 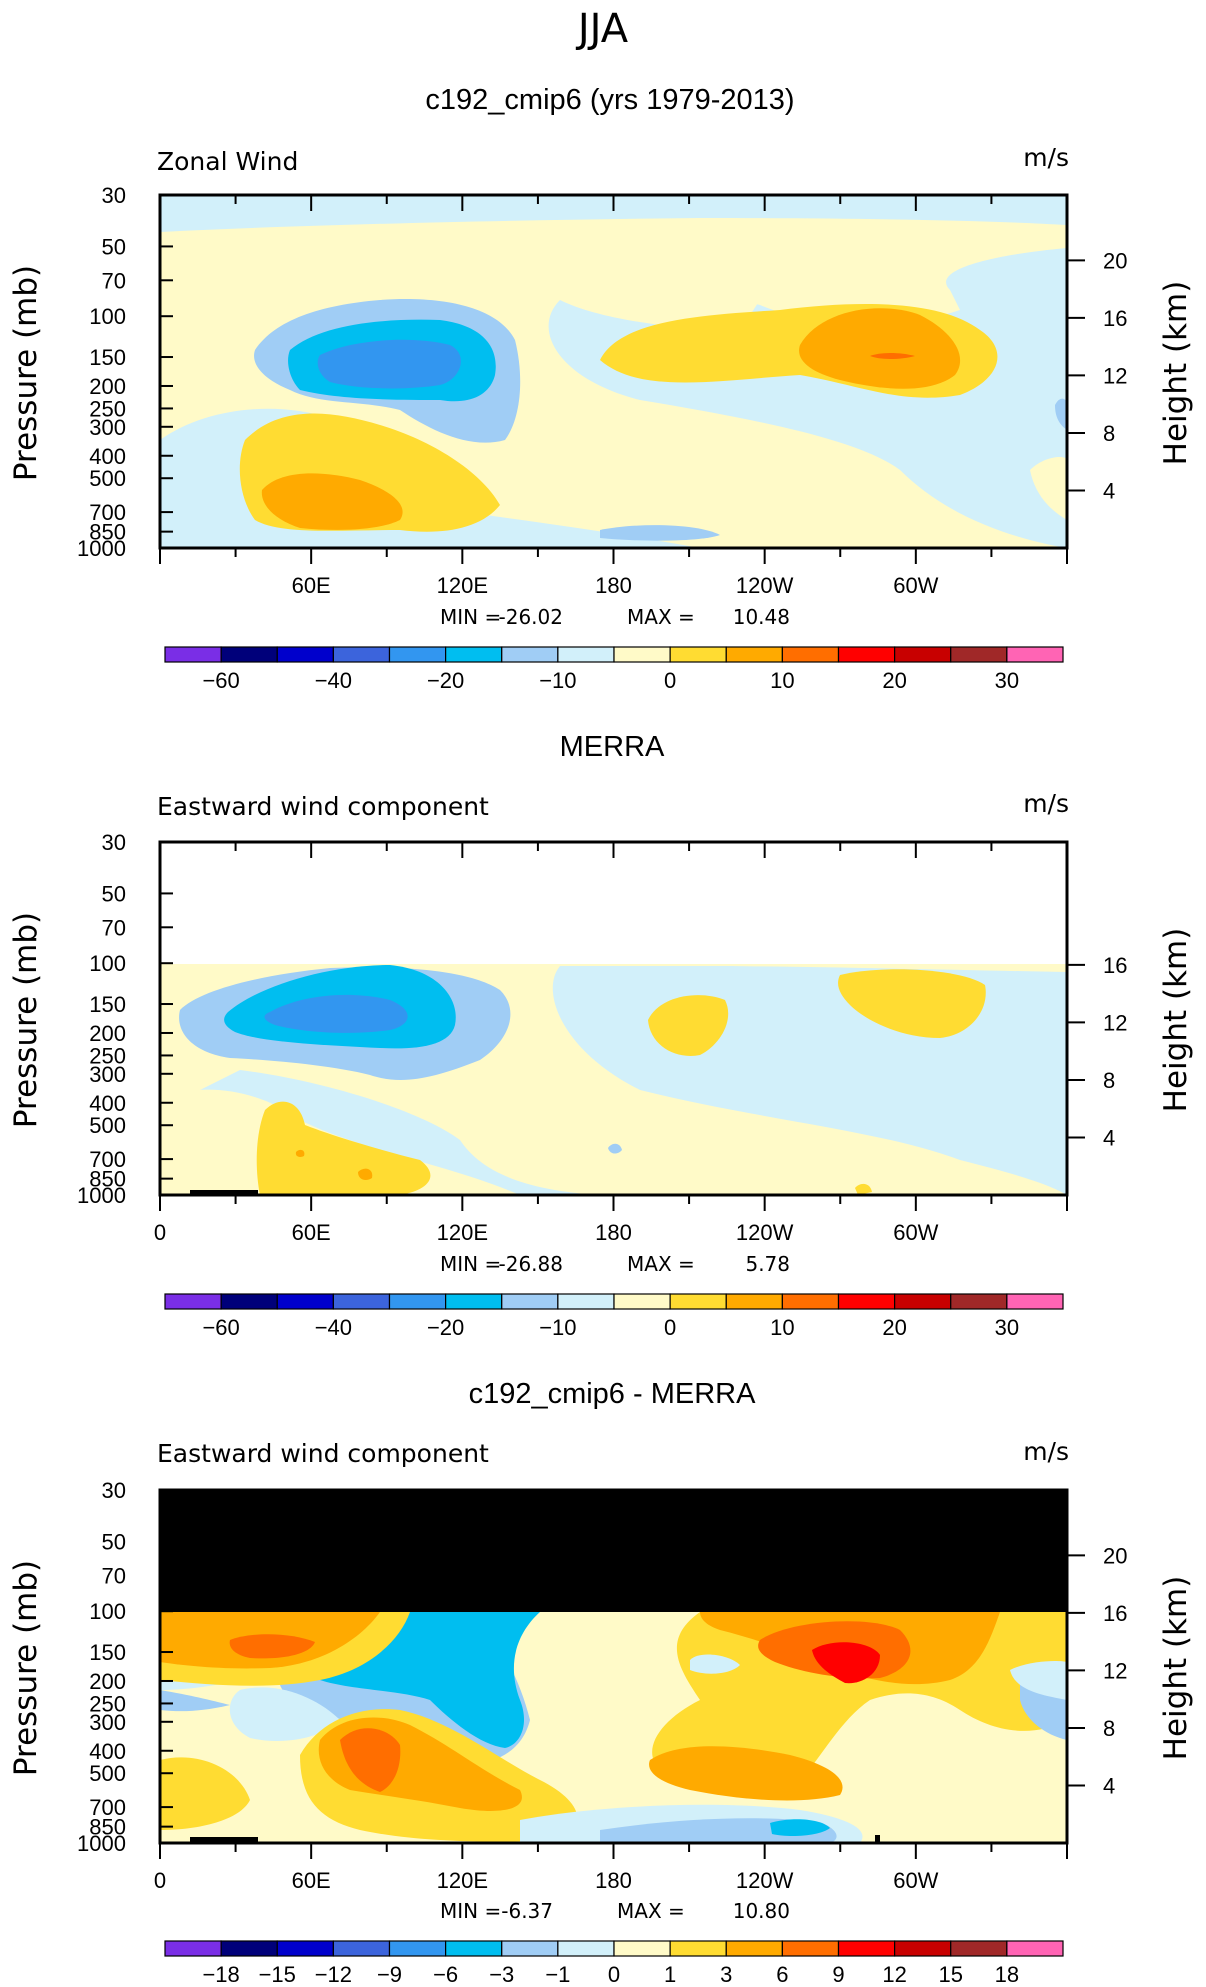 What do you see at coordinates (107, 1103) in the screenshot?
I see `y-tick-label: 400` at bounding box center [107, 1103].